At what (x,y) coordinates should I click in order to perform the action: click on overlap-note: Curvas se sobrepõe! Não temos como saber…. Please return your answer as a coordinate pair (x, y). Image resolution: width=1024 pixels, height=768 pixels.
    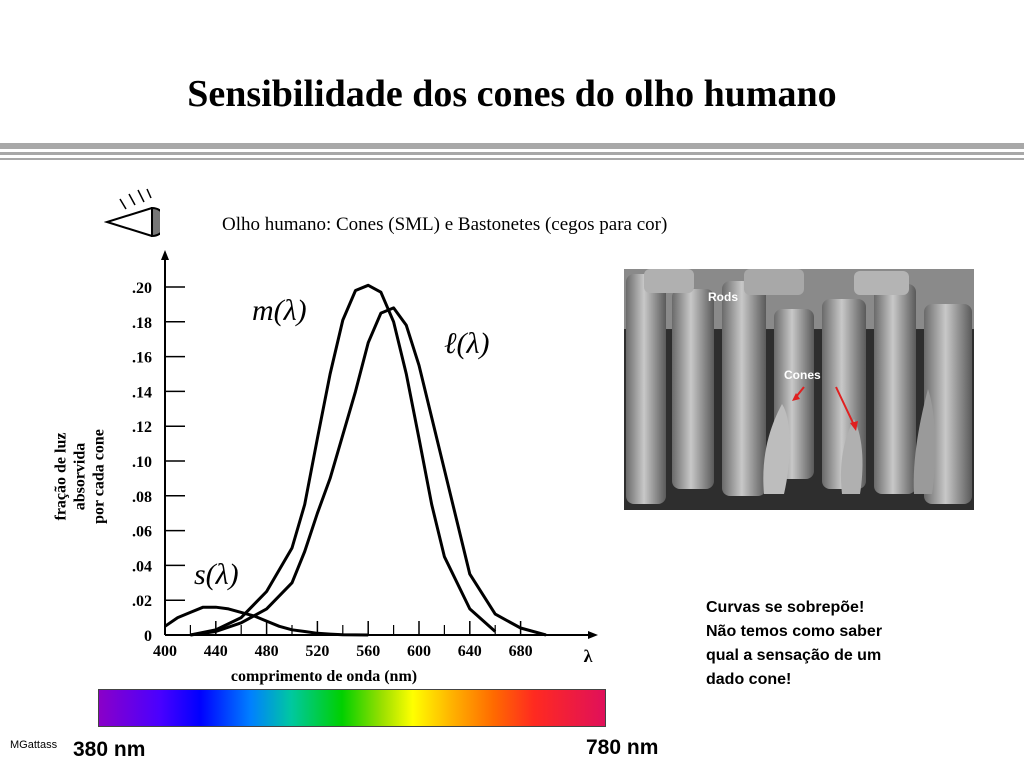
    Looking at the image, I should click on (794, 644).